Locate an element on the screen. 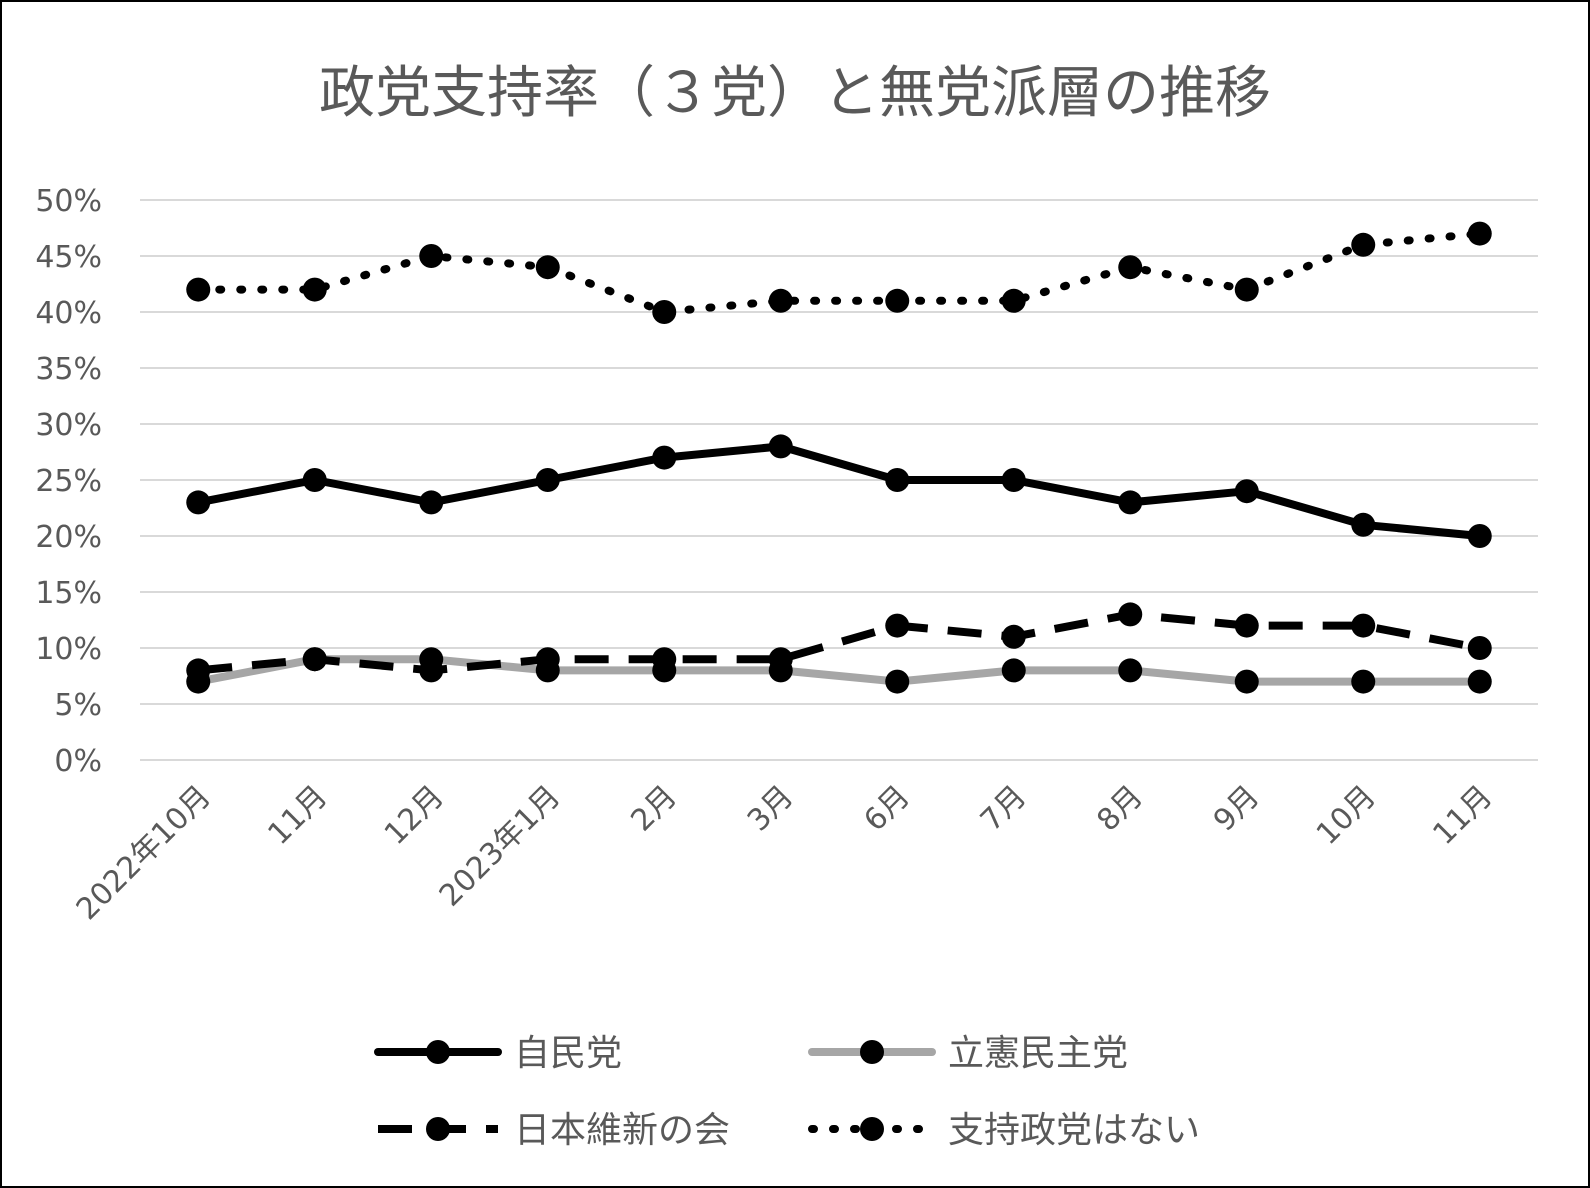 This screenshot has height=1188, width=1590. y-tick-label: 10% is located at coordinates (68, 649).